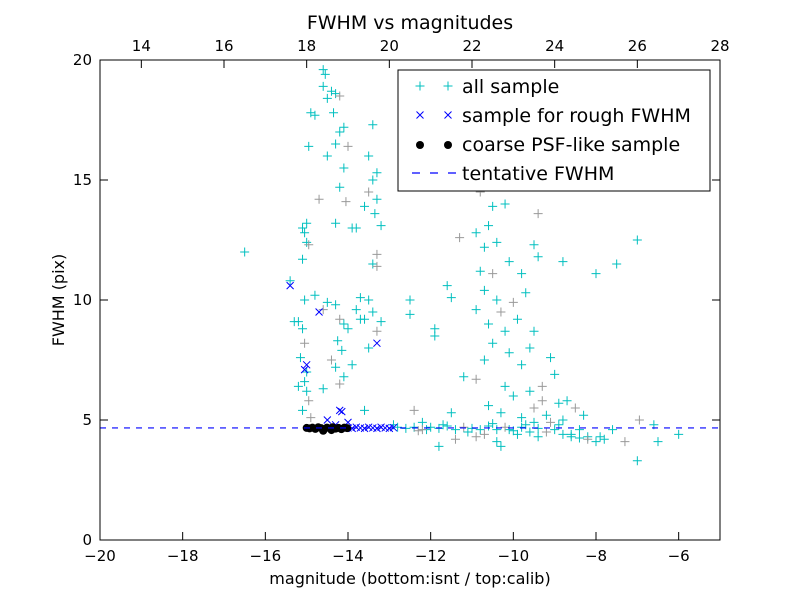 Image resolution: width=800 pixels, height=600 pixels. What do you see at coordinates (420, 86) in the screenshot?
I see `legend-marker-all` at bounding box center [420, 86].